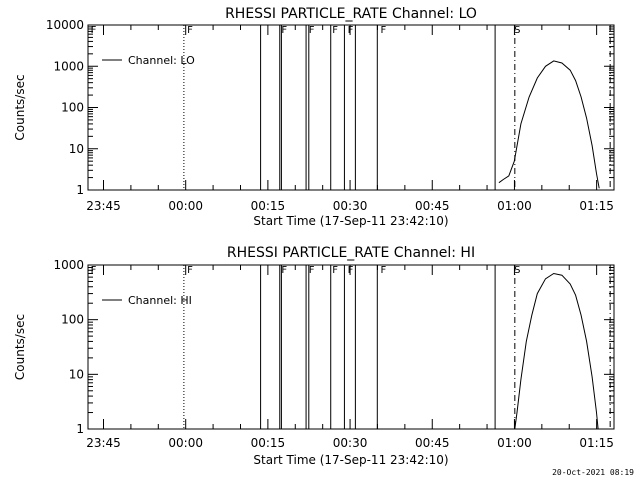 Image resolution: width=640 pixels, height=480 pixels. Describe the element at coordinates (161, 60) in the screenshot. I see `legend-label: Channel: LO` at that location.